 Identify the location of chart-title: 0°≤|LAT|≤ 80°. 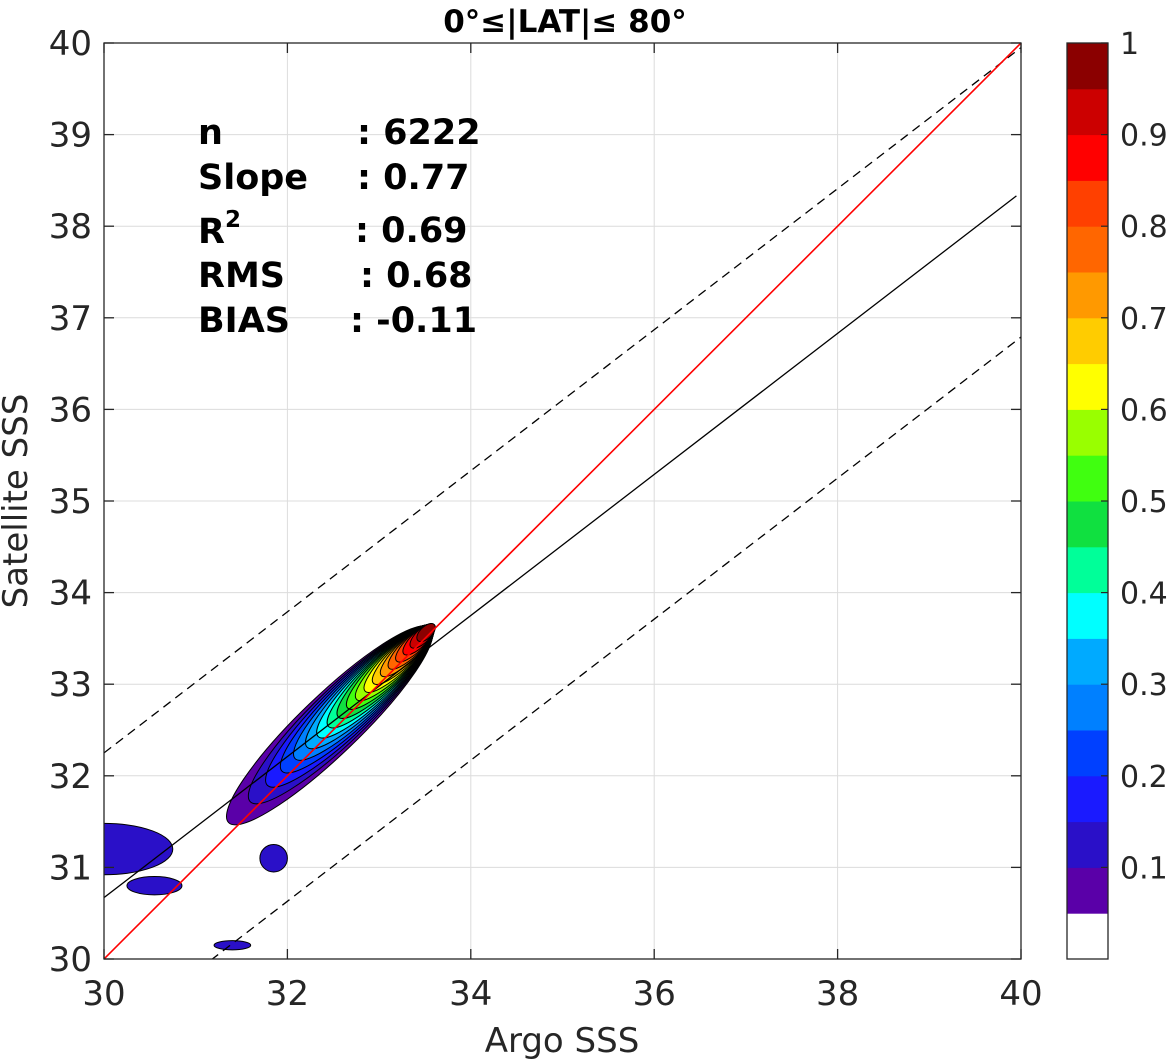
(565, 22).